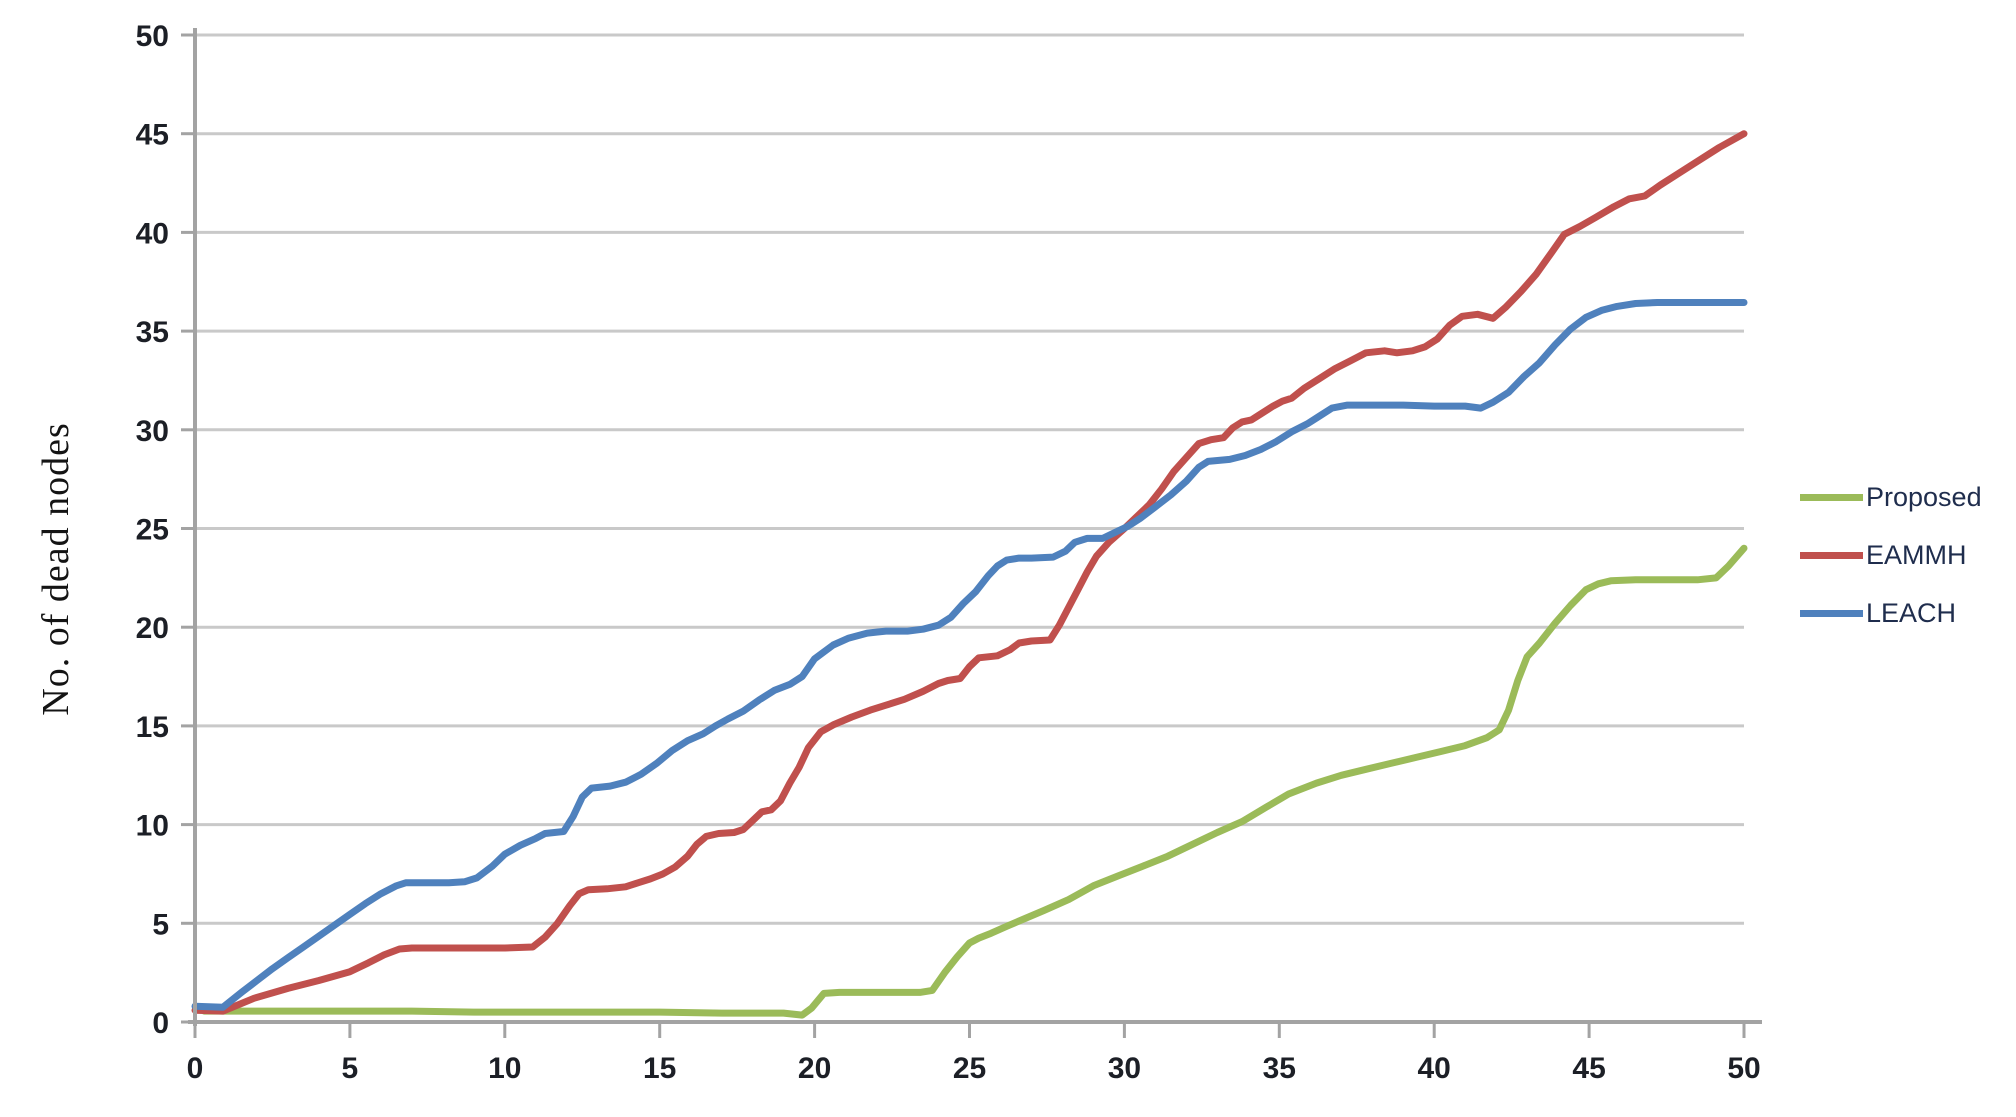 This screenshot has width=2016, height=1117. Describe the element at coordinates (152, 135) in the screenshot. I see `y-tick-label-45: 45` at that location.